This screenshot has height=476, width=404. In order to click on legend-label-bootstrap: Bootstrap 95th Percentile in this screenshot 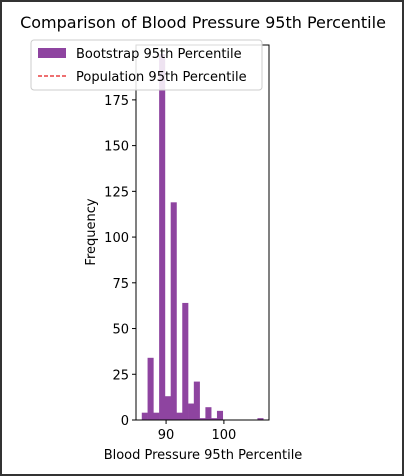, I will do `click(159, 54)`.